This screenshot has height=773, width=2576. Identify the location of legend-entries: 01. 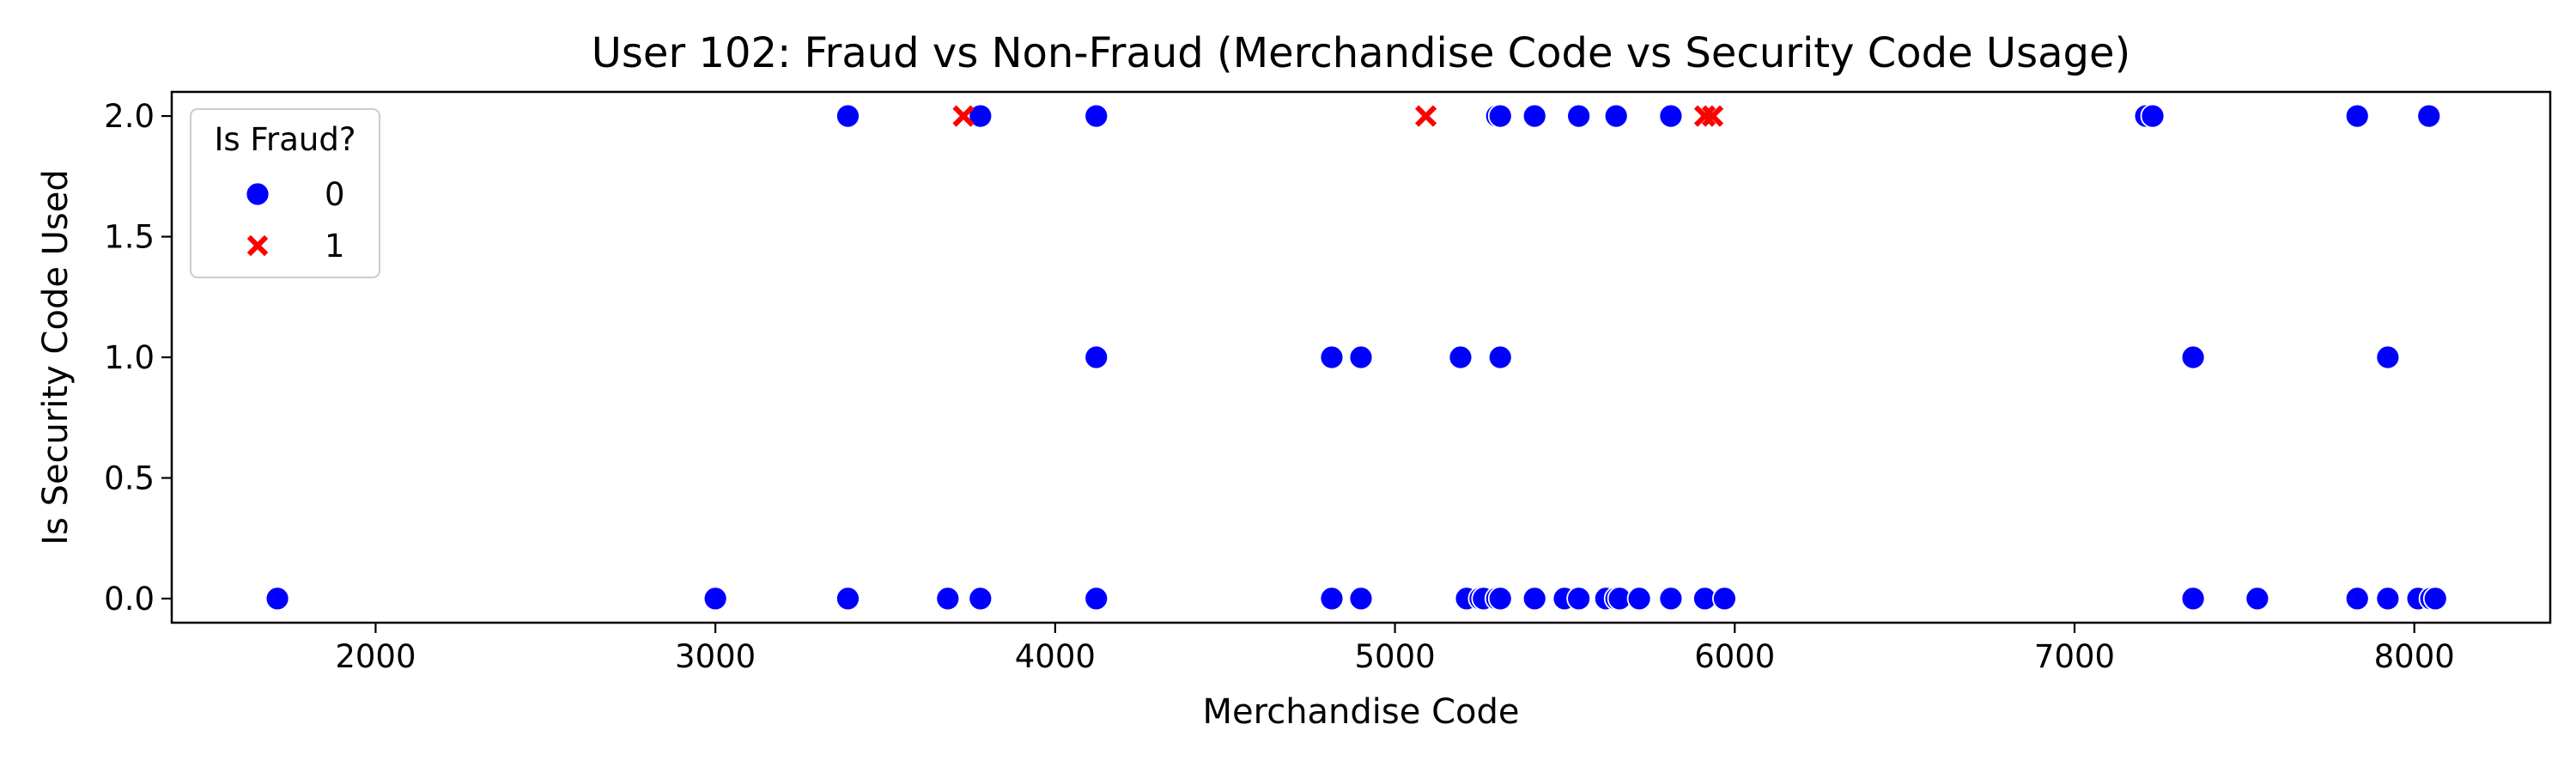
(295, 220).